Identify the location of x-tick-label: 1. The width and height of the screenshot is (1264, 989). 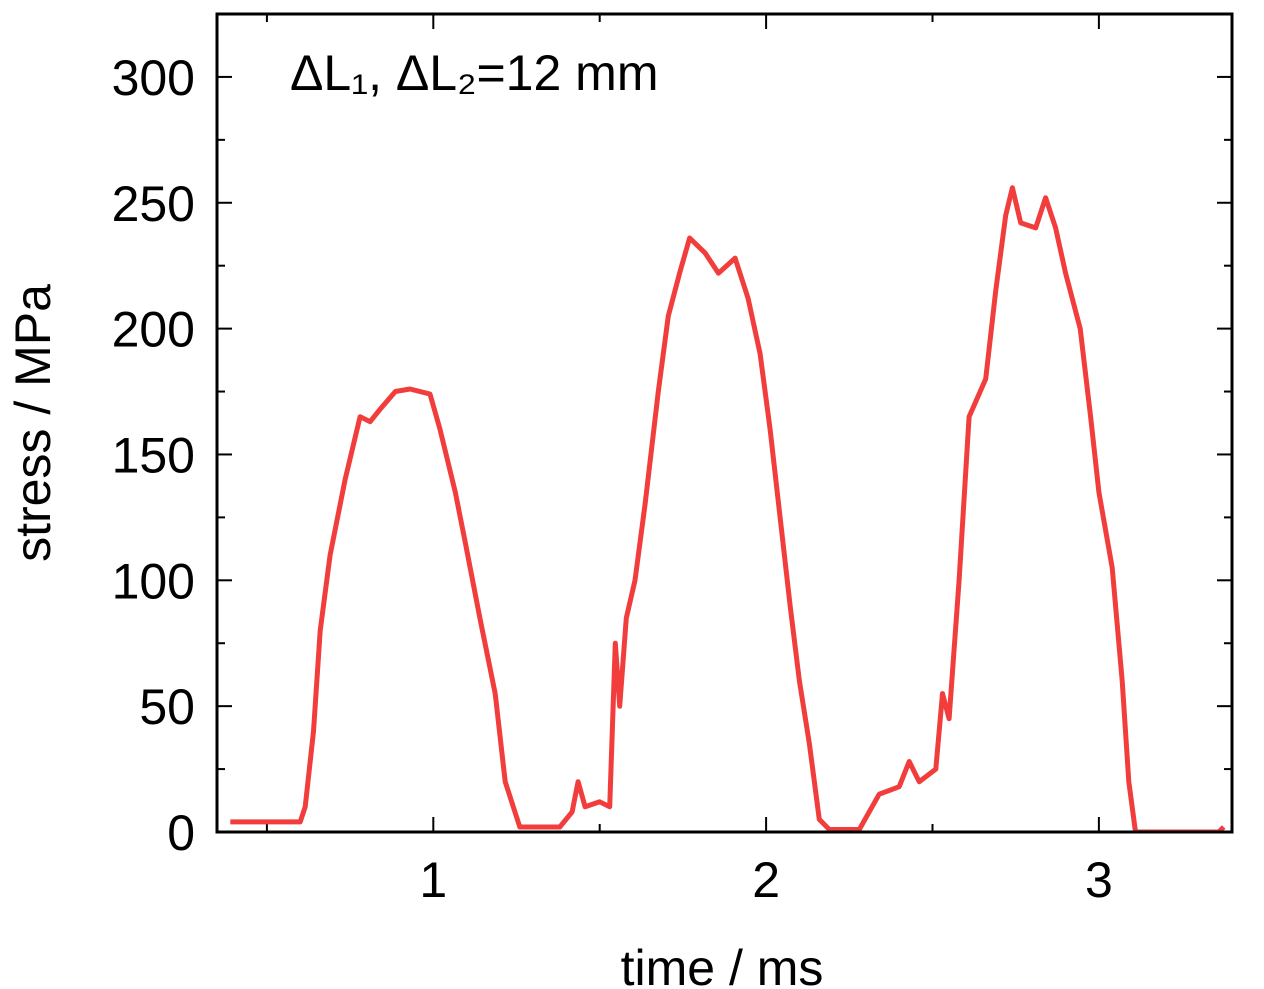
(433, 880).